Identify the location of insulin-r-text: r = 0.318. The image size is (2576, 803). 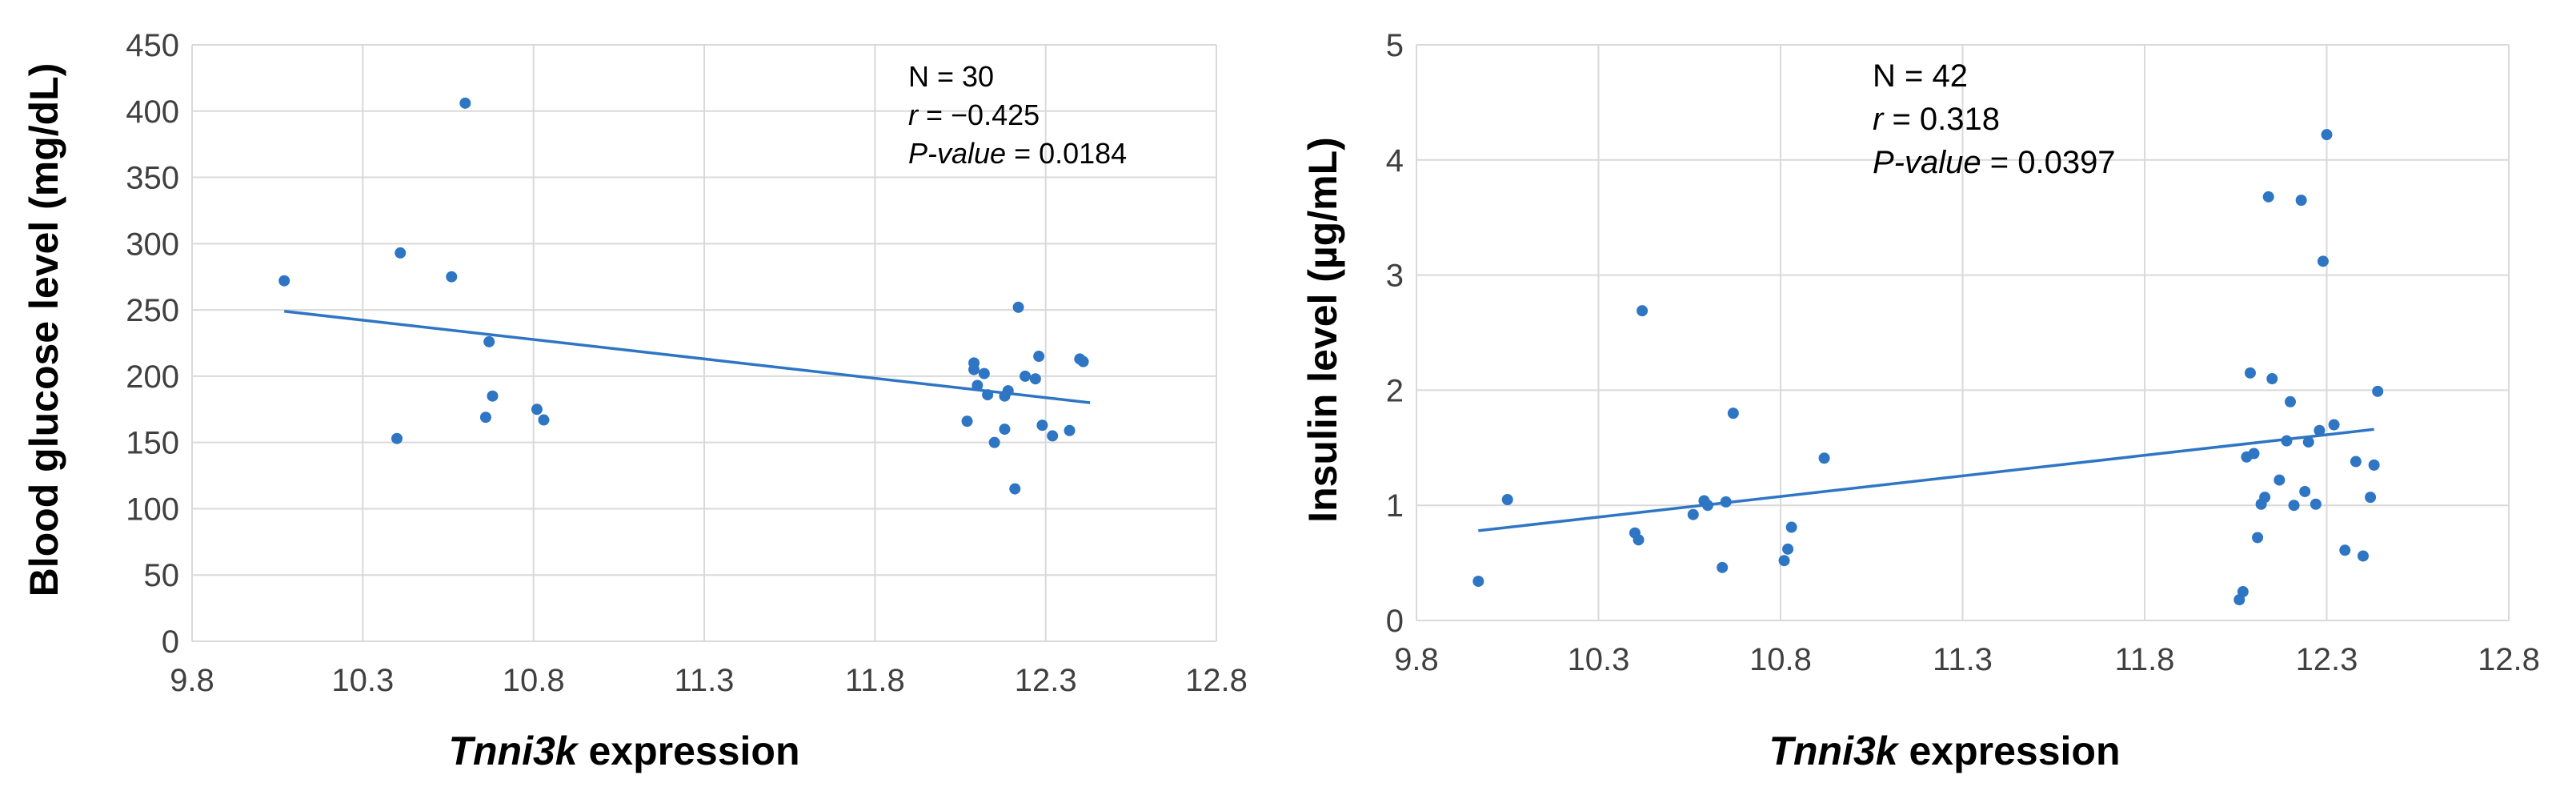
(1936, 120).